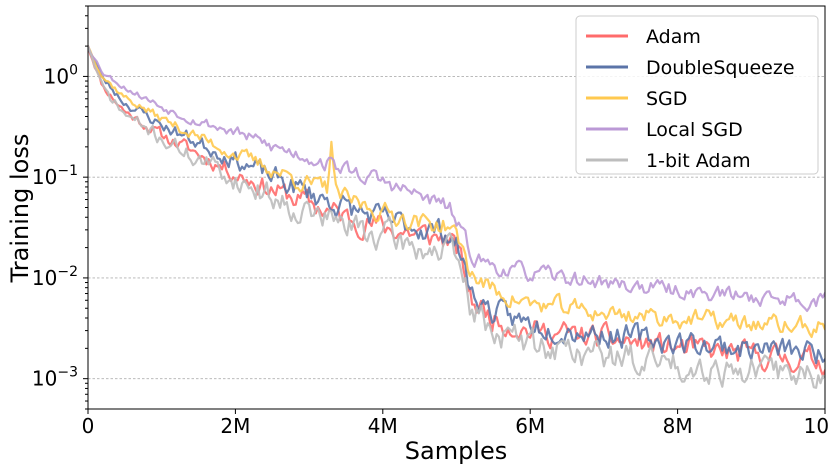  I want to click on y-tick-exponent: −3, so click(67, 373).